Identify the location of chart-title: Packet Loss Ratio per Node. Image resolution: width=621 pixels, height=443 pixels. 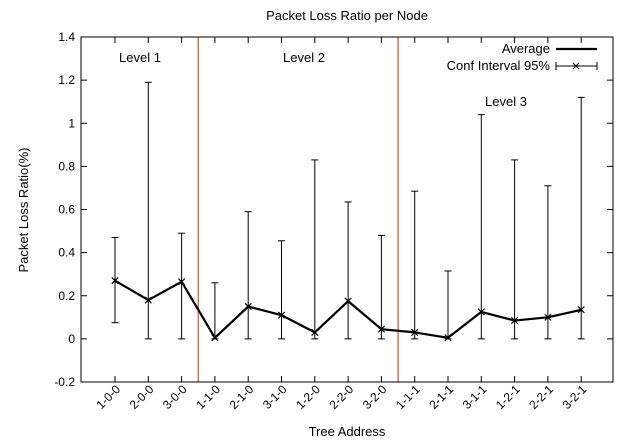
(347, 15).